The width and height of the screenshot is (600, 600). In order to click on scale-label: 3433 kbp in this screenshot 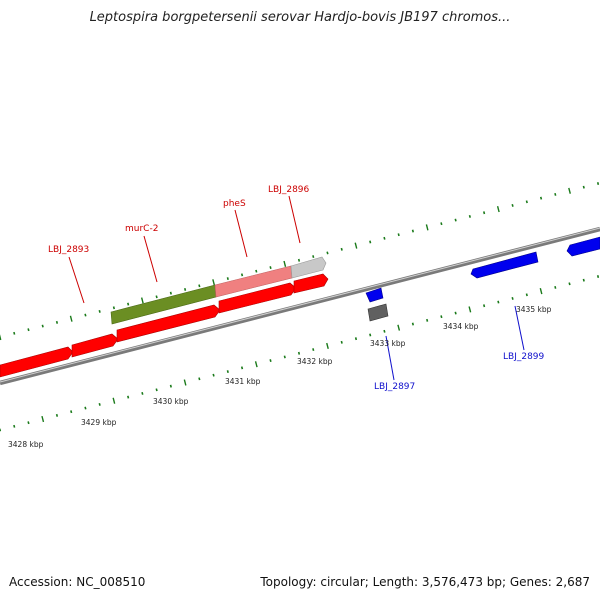, I will do `click(388, 343)`.